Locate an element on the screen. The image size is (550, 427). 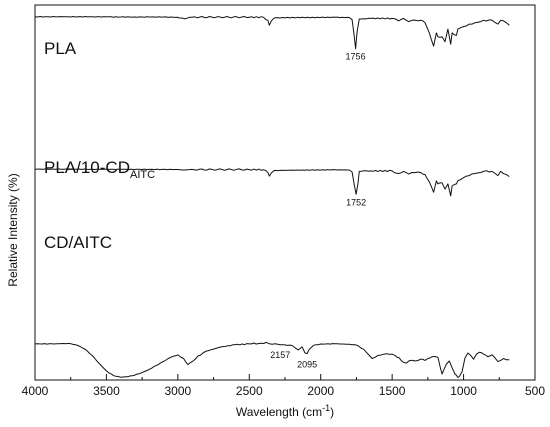
series-name: PLA/10-CD is located at coordinates (87, 167).